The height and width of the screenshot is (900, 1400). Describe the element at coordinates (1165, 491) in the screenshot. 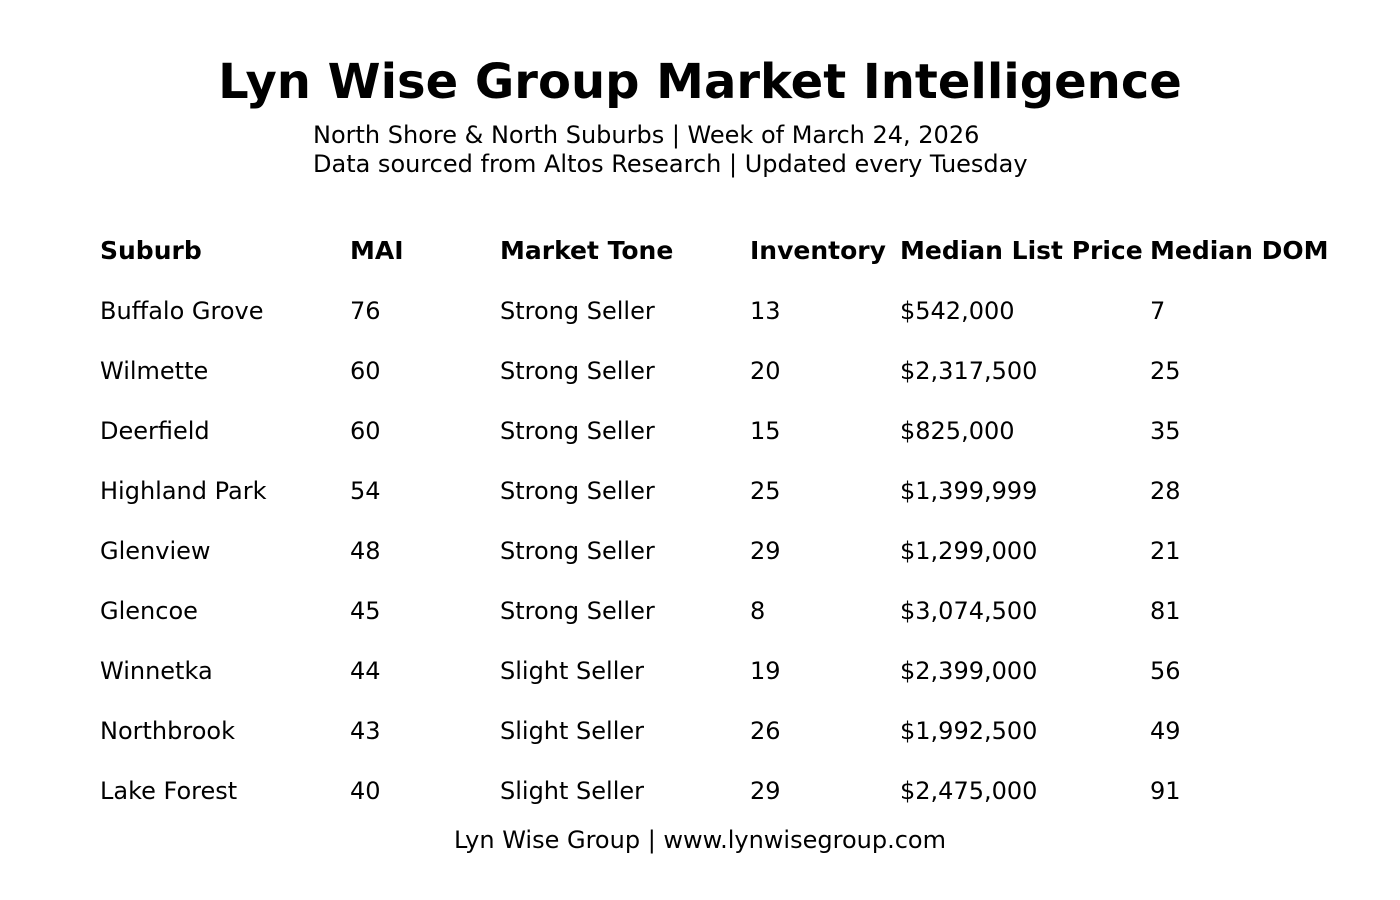

I see `cell-median-dom: 28` at that location.